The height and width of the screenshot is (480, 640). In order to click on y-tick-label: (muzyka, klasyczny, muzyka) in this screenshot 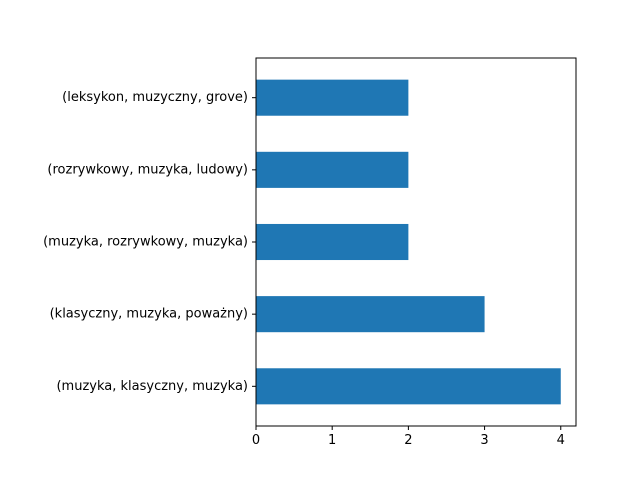, I will do `click(152, 386)`.